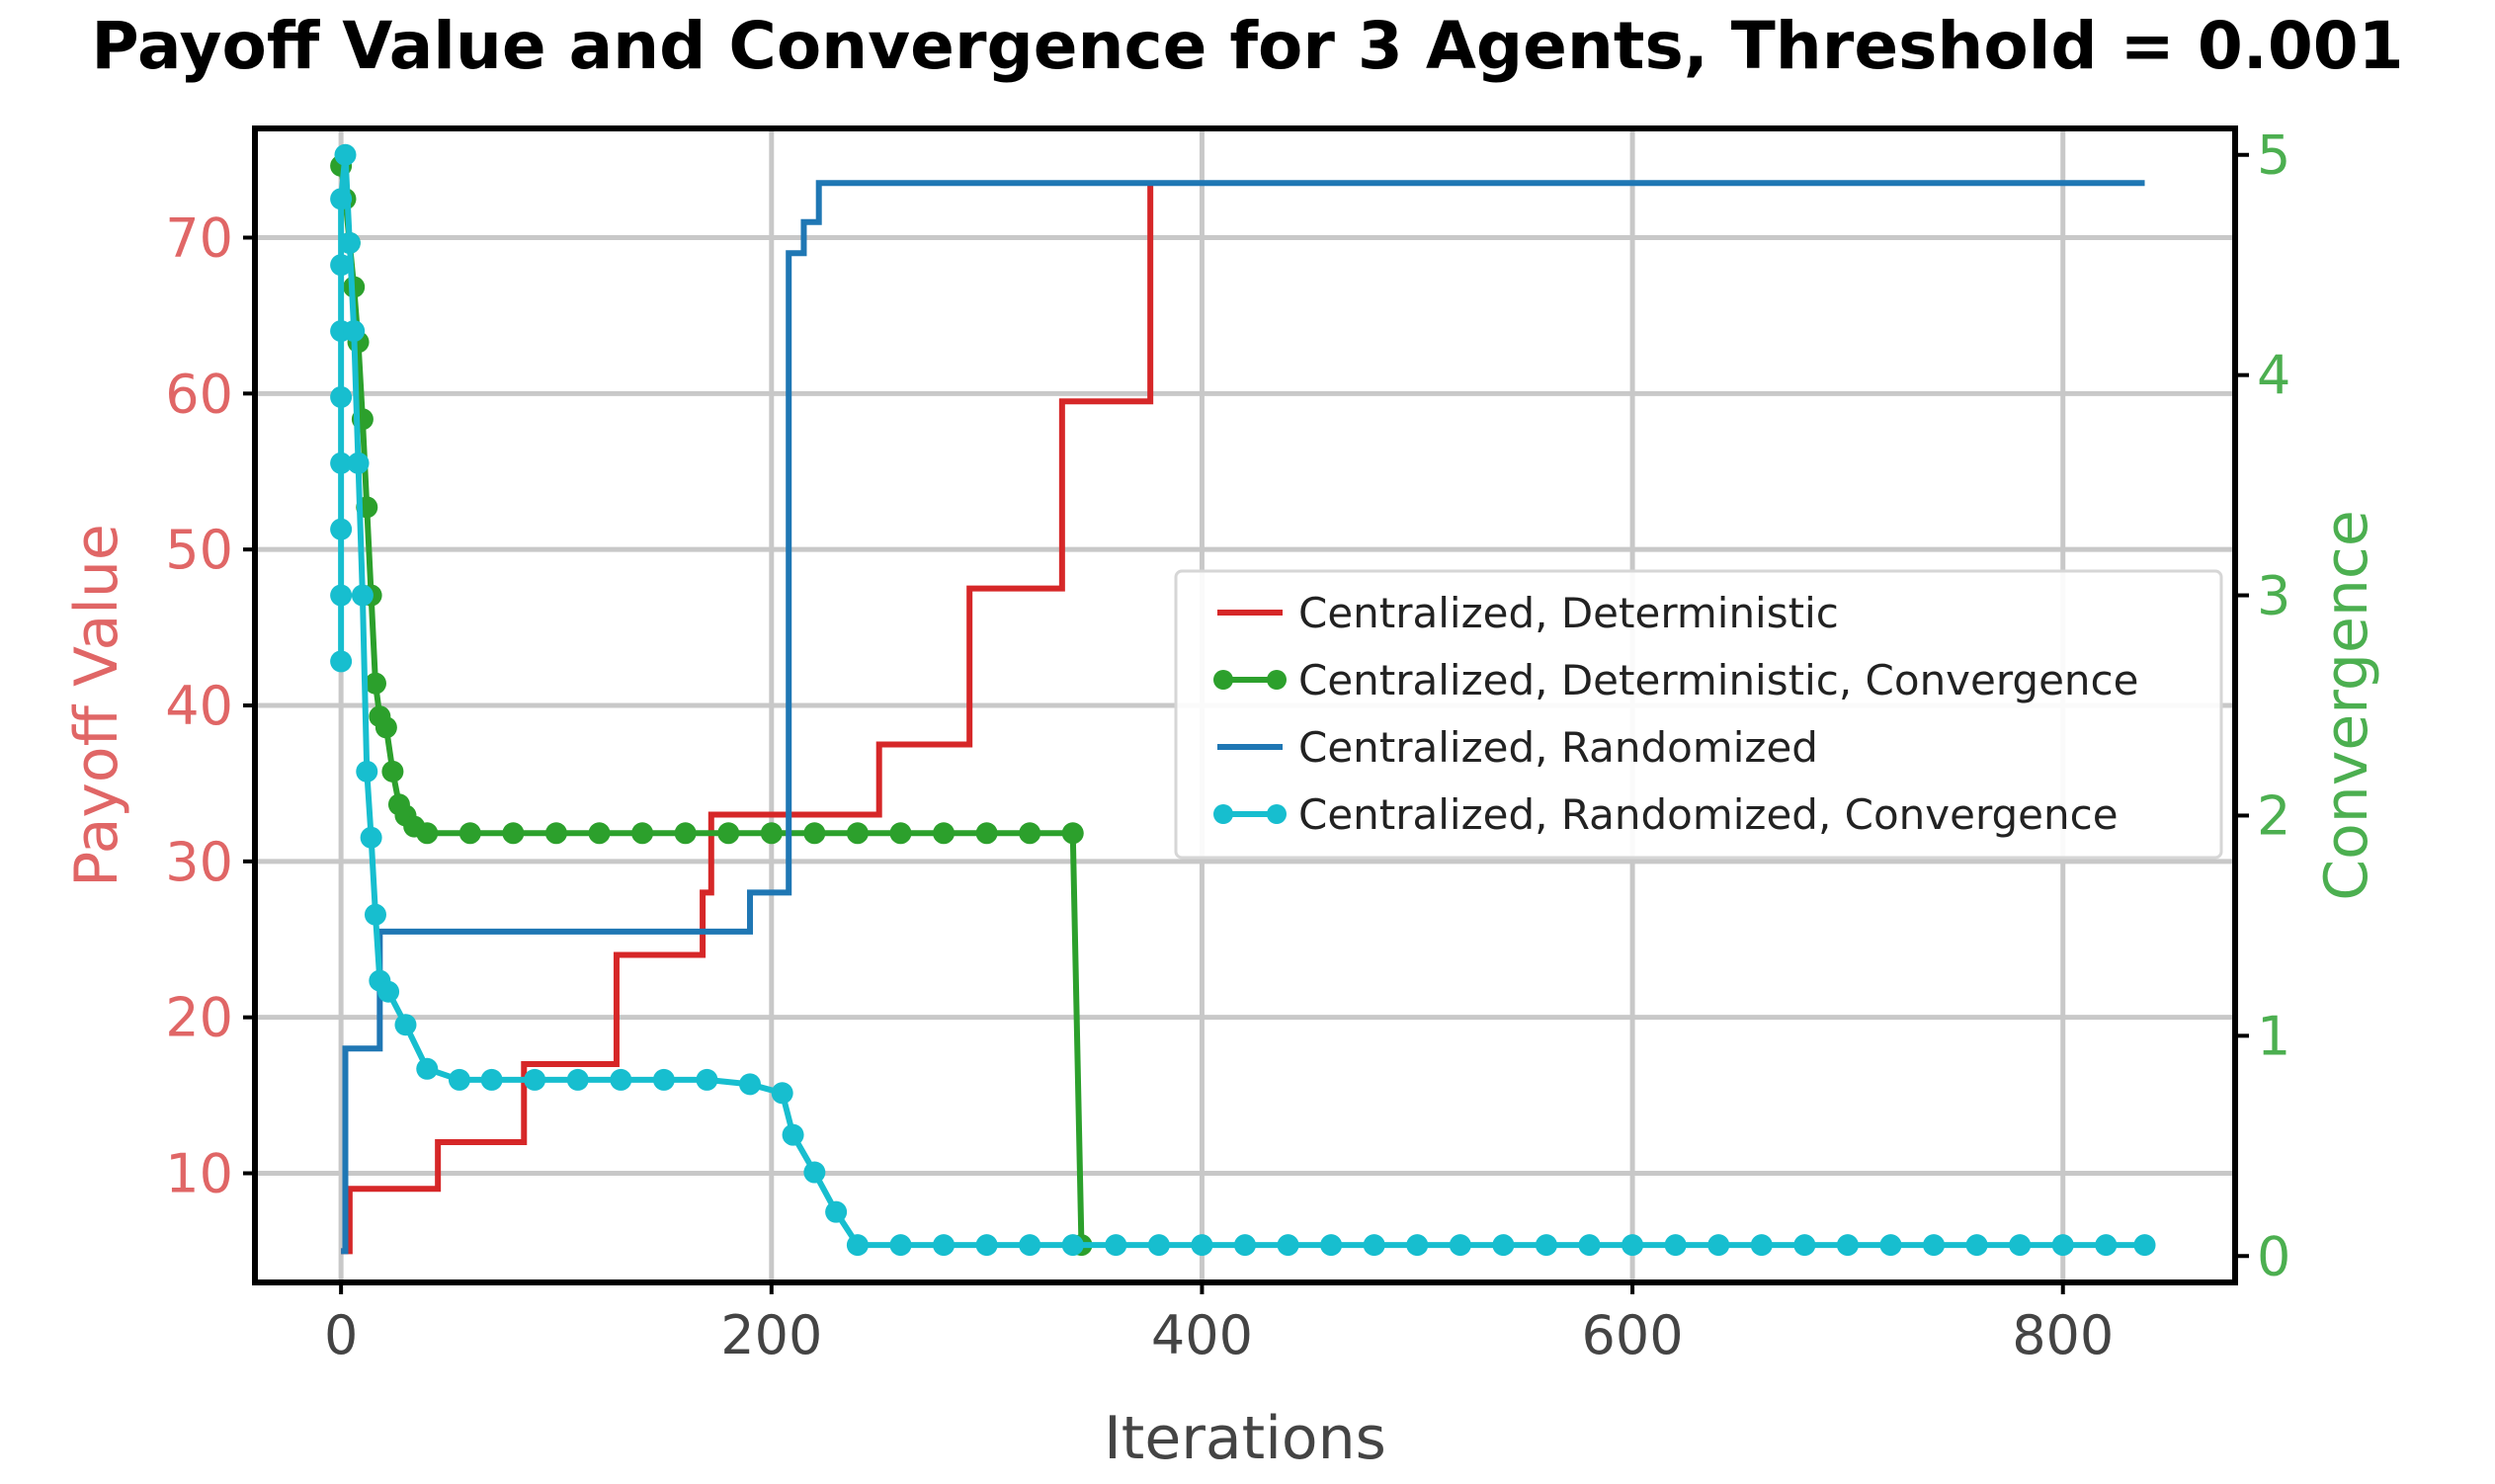  I want to click on y2-tick-label: 5, so click(2273, 155).